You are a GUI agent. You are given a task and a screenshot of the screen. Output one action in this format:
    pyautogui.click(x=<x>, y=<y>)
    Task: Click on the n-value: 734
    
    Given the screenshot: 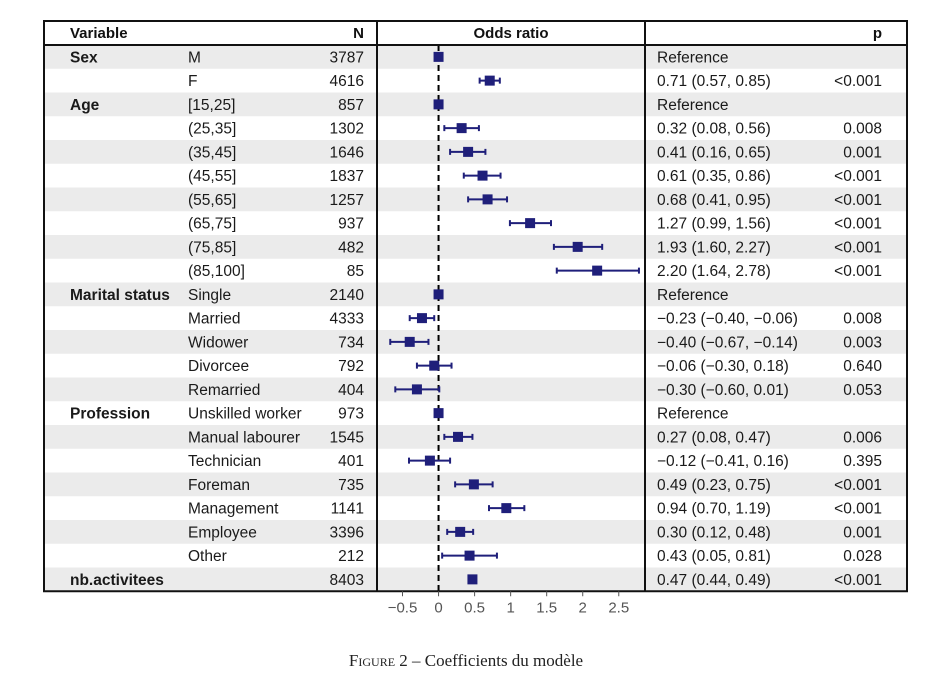 What is the action you would take?
    pyautogui.click(x=351, y=342)
    